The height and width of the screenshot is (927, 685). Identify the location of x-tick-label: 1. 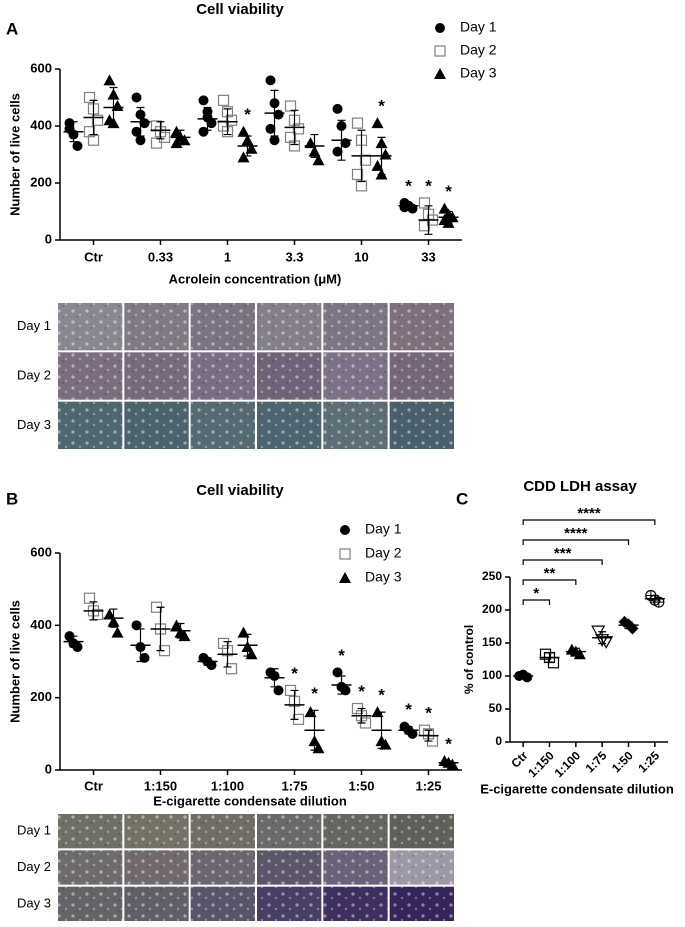
(227, 256).